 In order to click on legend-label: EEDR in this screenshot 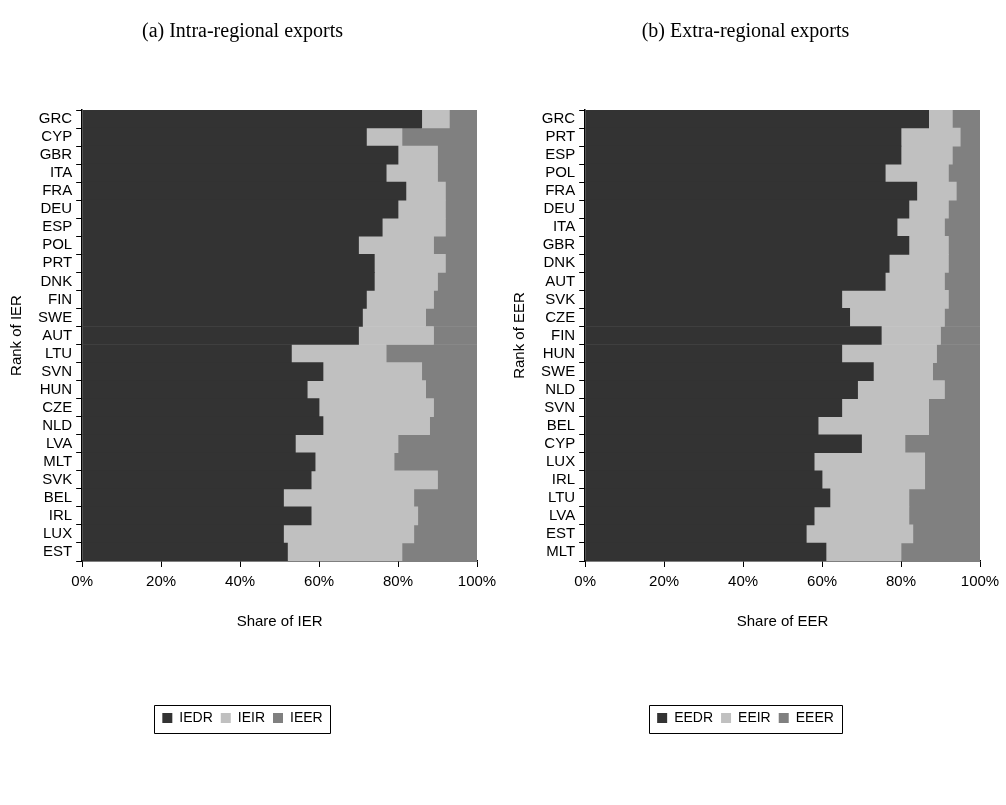, I will do `click(694, 716)`.